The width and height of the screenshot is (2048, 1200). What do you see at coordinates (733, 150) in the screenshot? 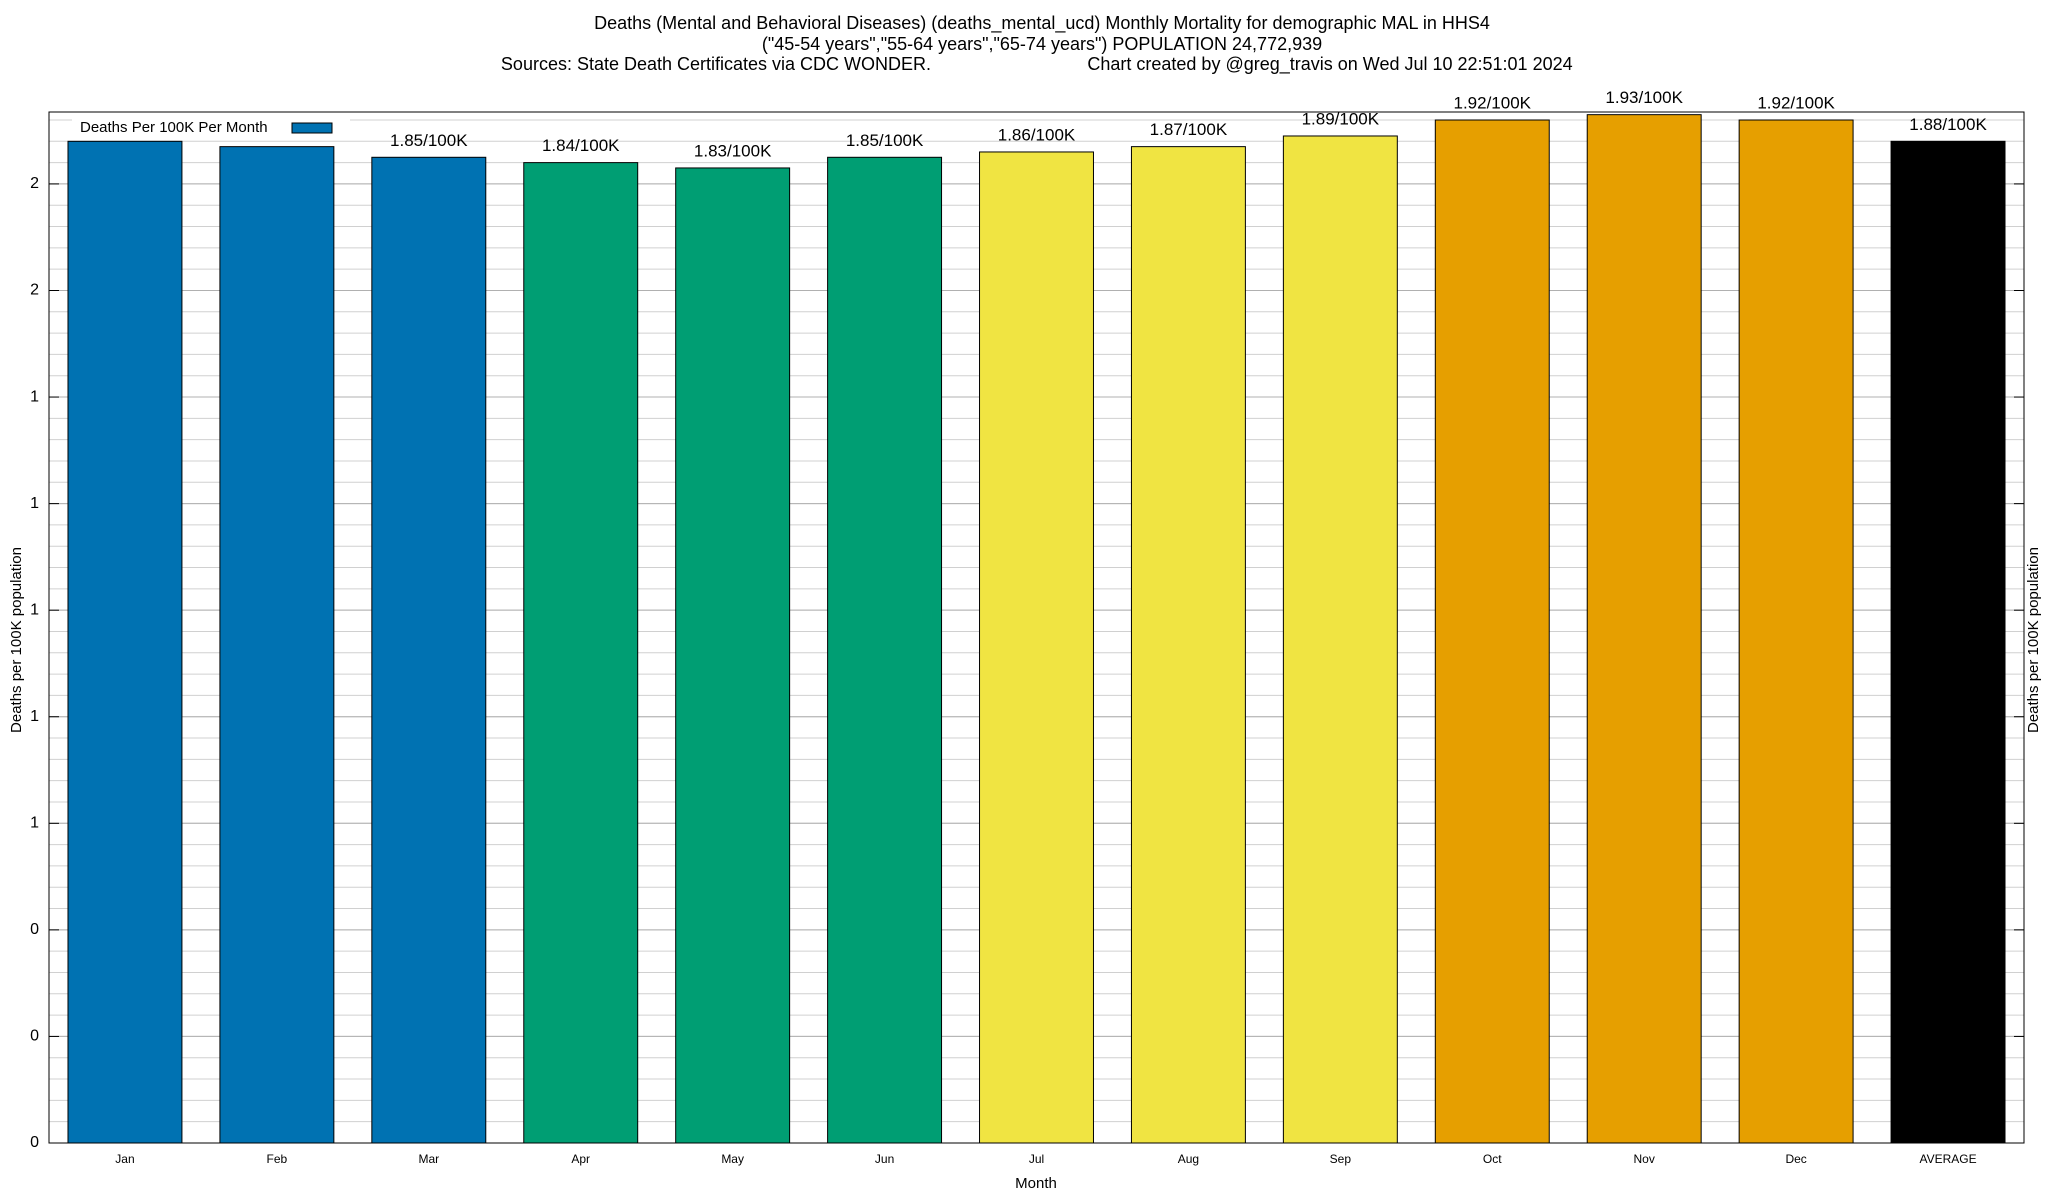
I see `value-label: 1.83/100K` at bounding box center [733, 150].